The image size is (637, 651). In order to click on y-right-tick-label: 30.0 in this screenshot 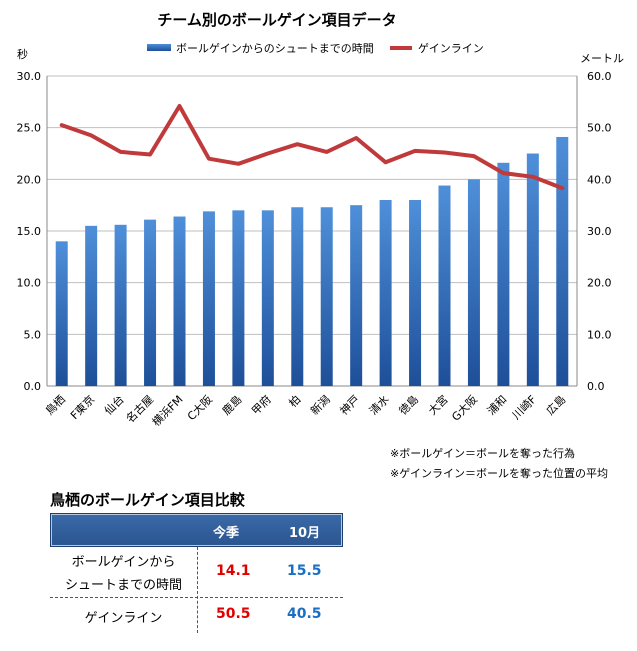, I will do `click(599, 231)`.